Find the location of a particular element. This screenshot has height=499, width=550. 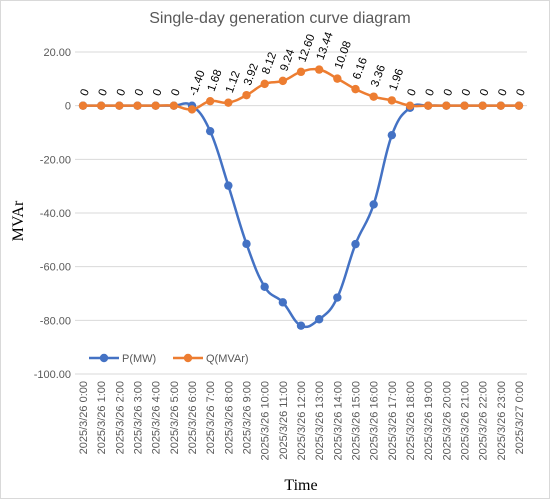

data-label: 3.92 is located at coordinates (251, 74).